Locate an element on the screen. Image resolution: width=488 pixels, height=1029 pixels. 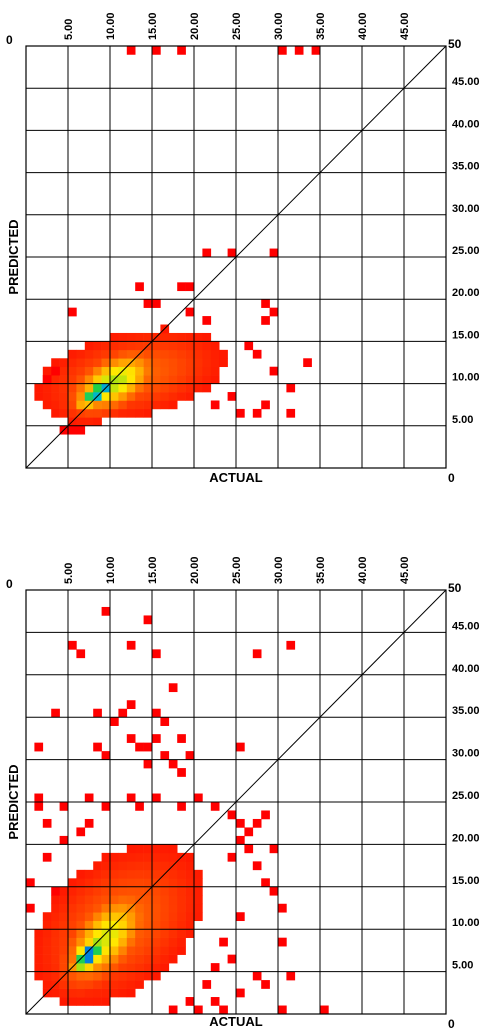
y-tick-label: 10.00 is located at coordinates (466, 378).